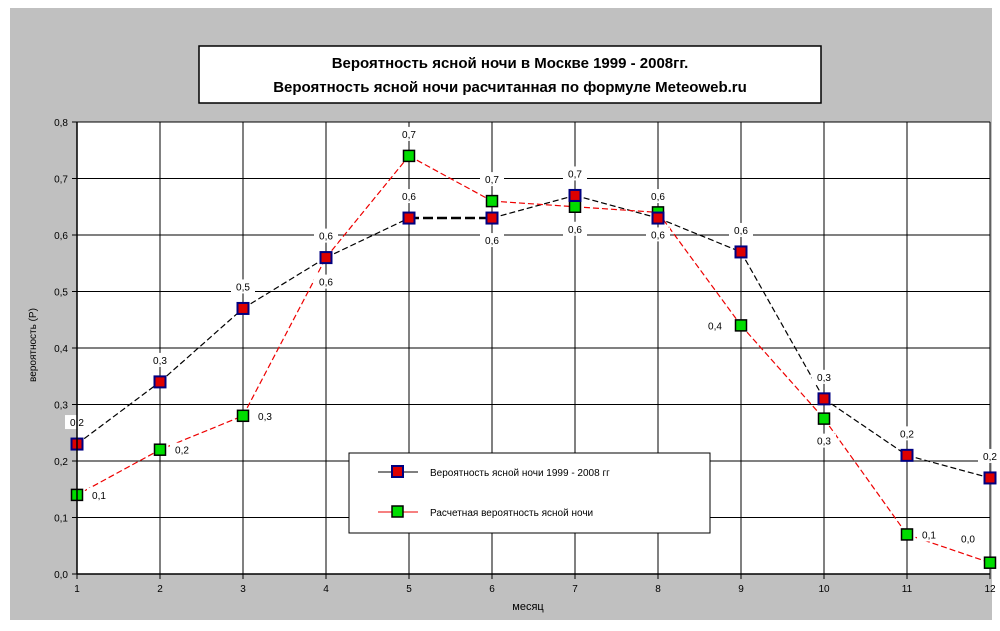 This screenshot has height=631, width=1000. I want to click on x-tick-label: 3, so click(243, 589).